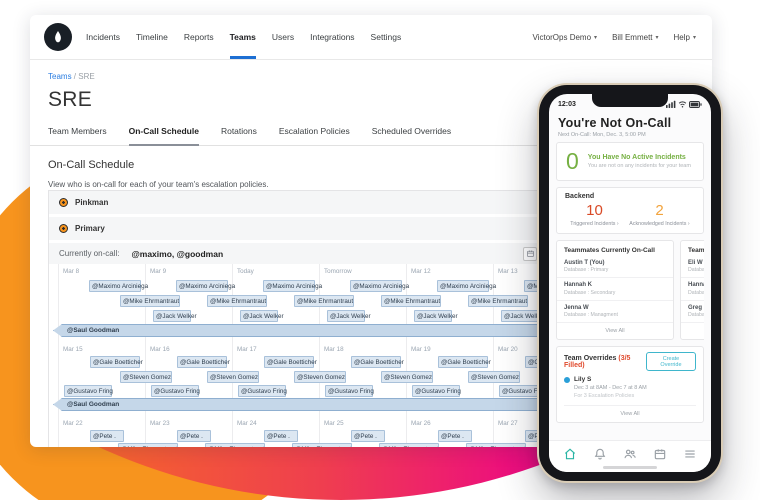 The height and width of the screenshot is (500, 760). Describe the element at coordinates (591, 315) in the screenshot. I see `teammate-sub: Database : Managment` at that location.